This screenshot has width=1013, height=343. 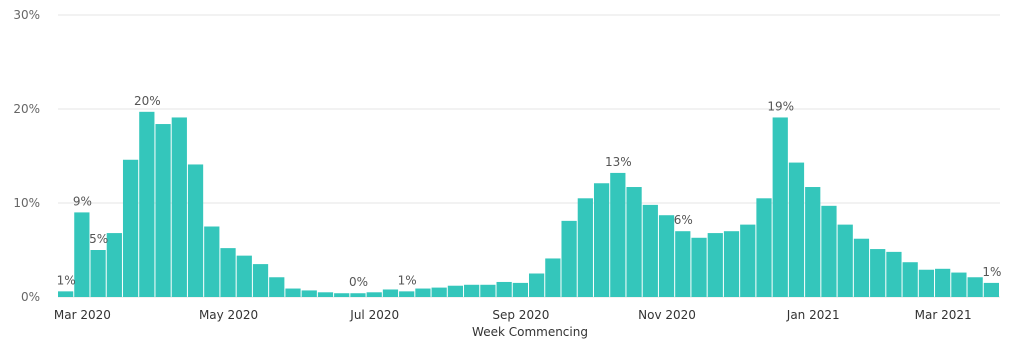 I want to click on y-axis-ticks: 0% 10% 20% 30%, so click(x=26, y=156).